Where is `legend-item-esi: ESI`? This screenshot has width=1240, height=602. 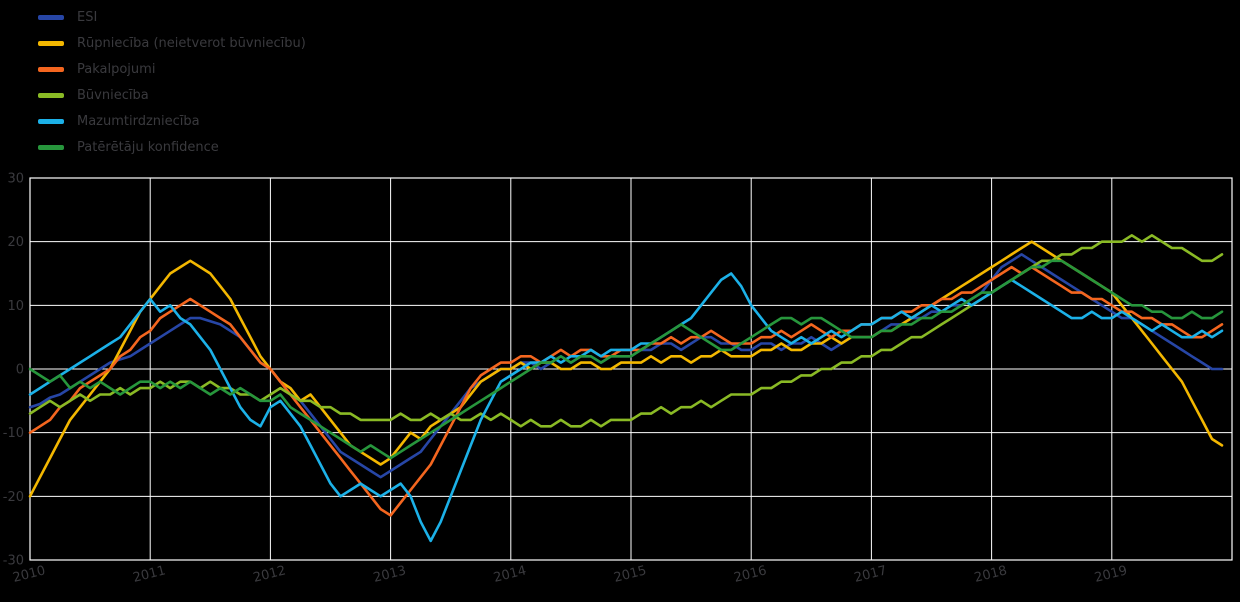
legend-item-esi: ESI is located at coordinates (172, 17).